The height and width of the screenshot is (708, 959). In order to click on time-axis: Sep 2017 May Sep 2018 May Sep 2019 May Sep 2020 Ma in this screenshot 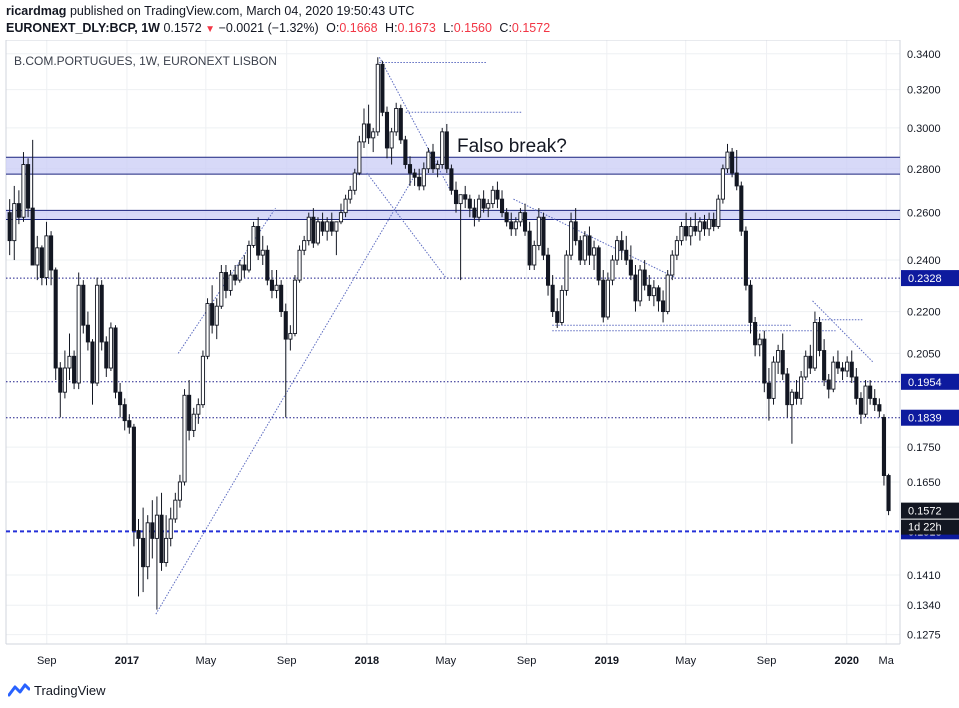, I will do `click(466, 661)`.